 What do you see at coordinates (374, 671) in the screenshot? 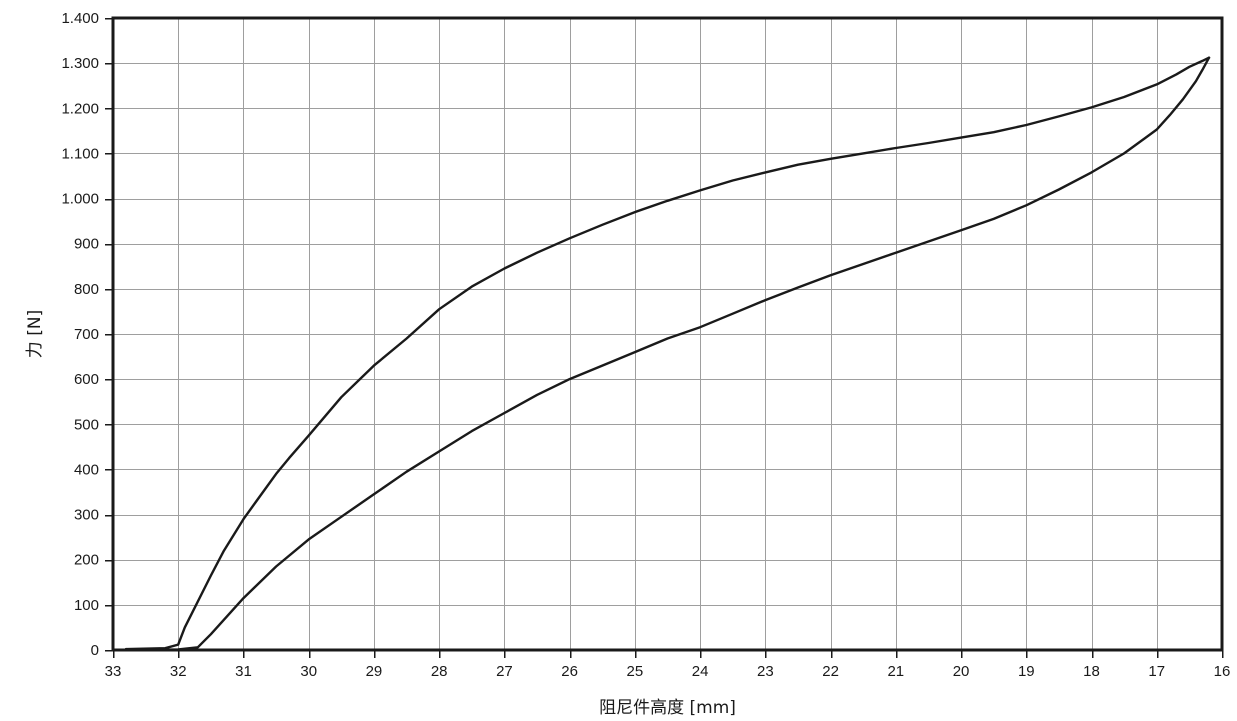
I see `x-tick-label: 29` at bounding box center [374, 671].